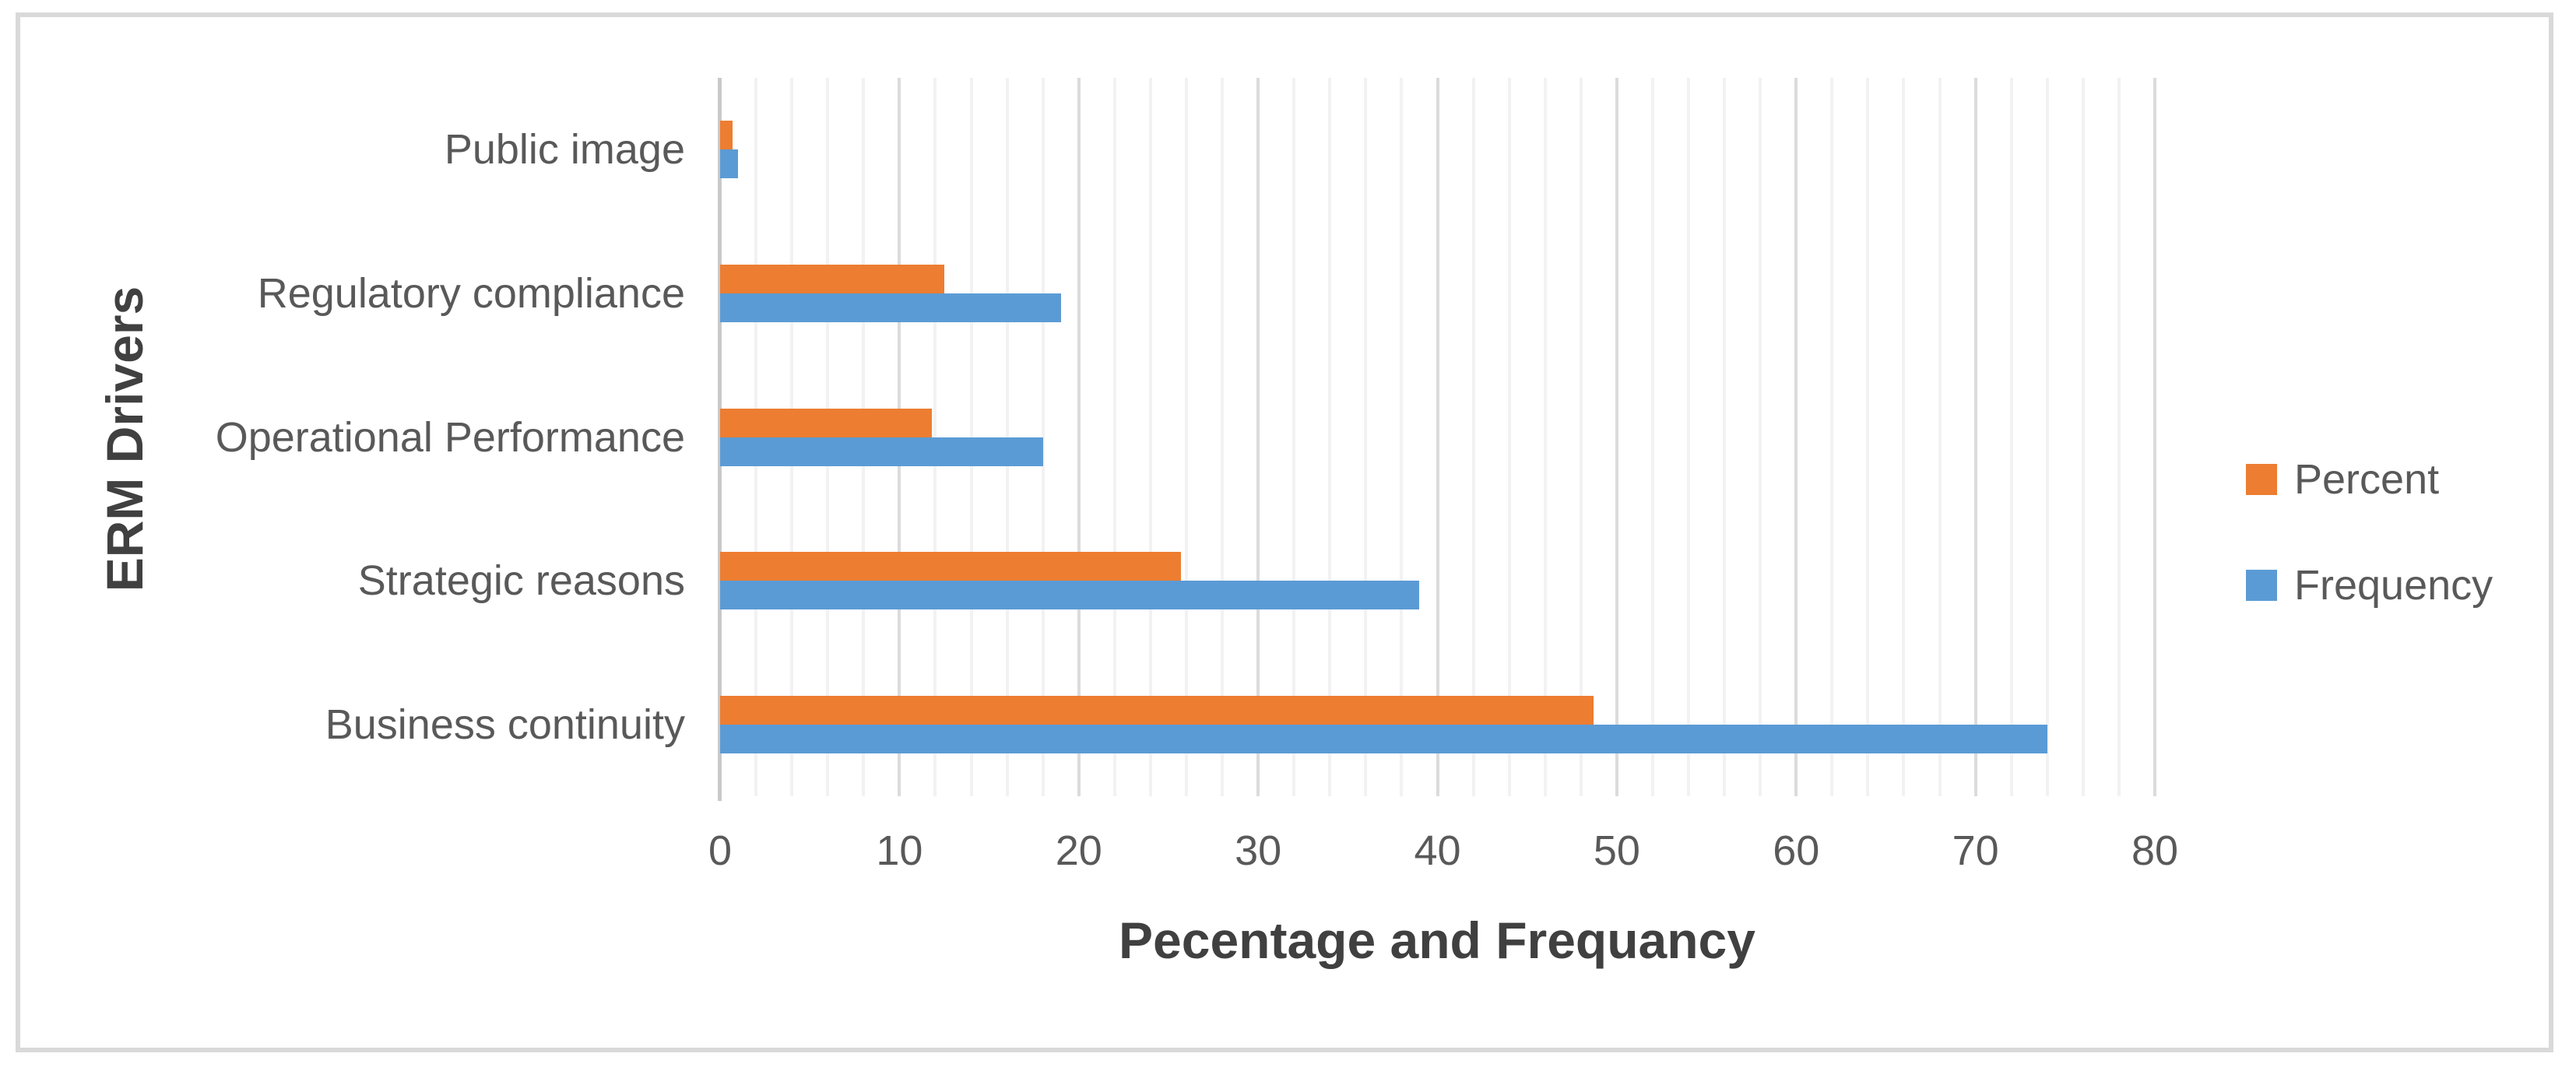  I want to click on tick-label-20: 20, so click(1078, 850).